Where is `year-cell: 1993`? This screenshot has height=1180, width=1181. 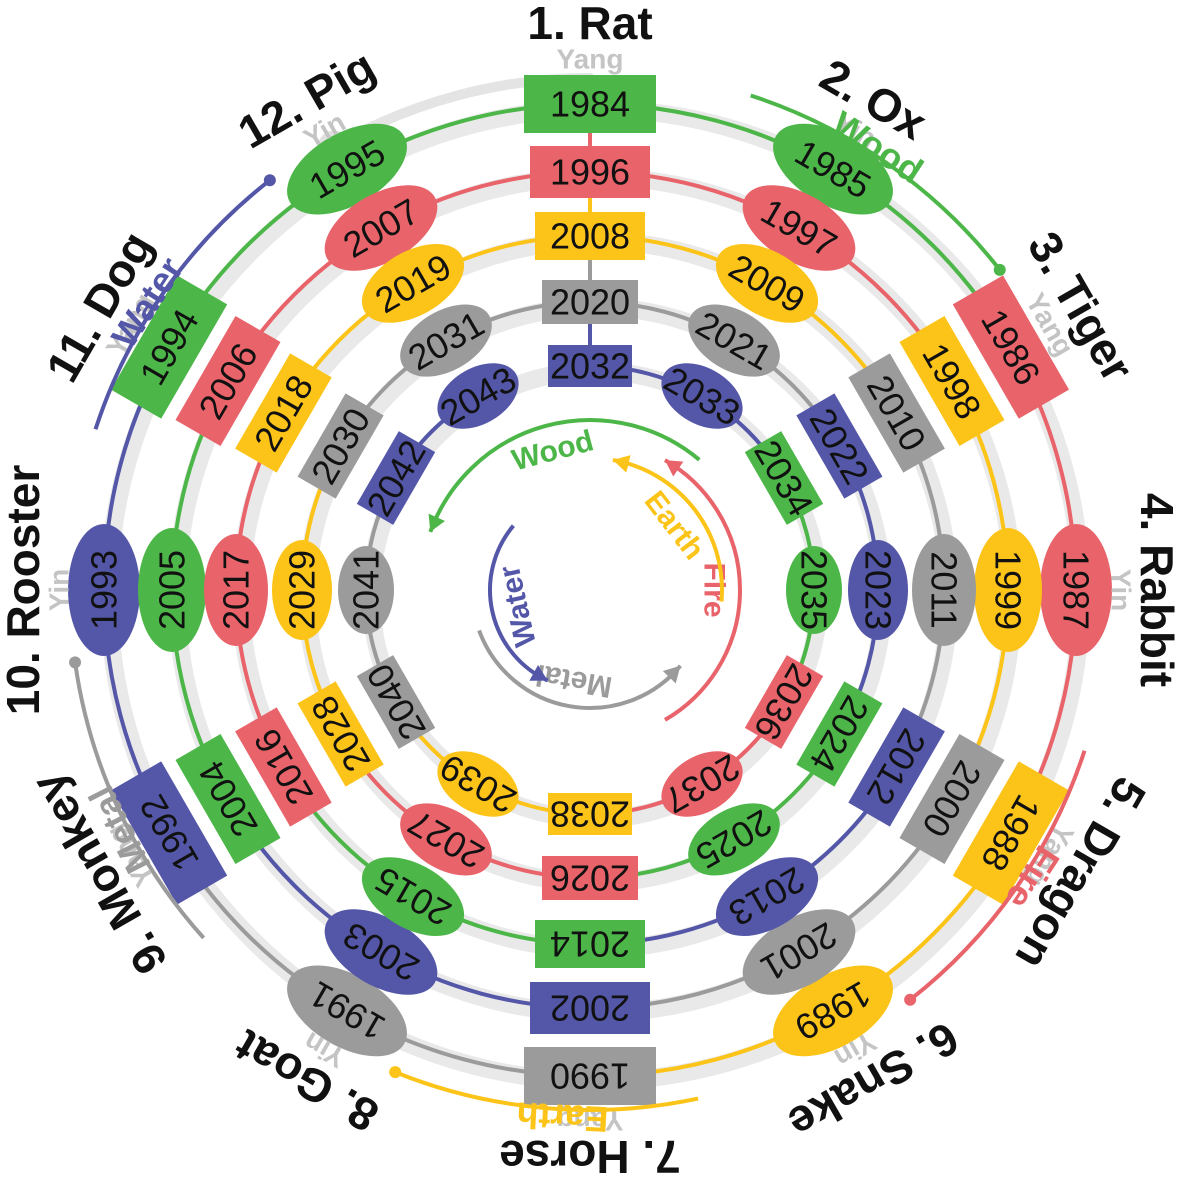
year-cell: 1993 is located at coordinates (104, 590).